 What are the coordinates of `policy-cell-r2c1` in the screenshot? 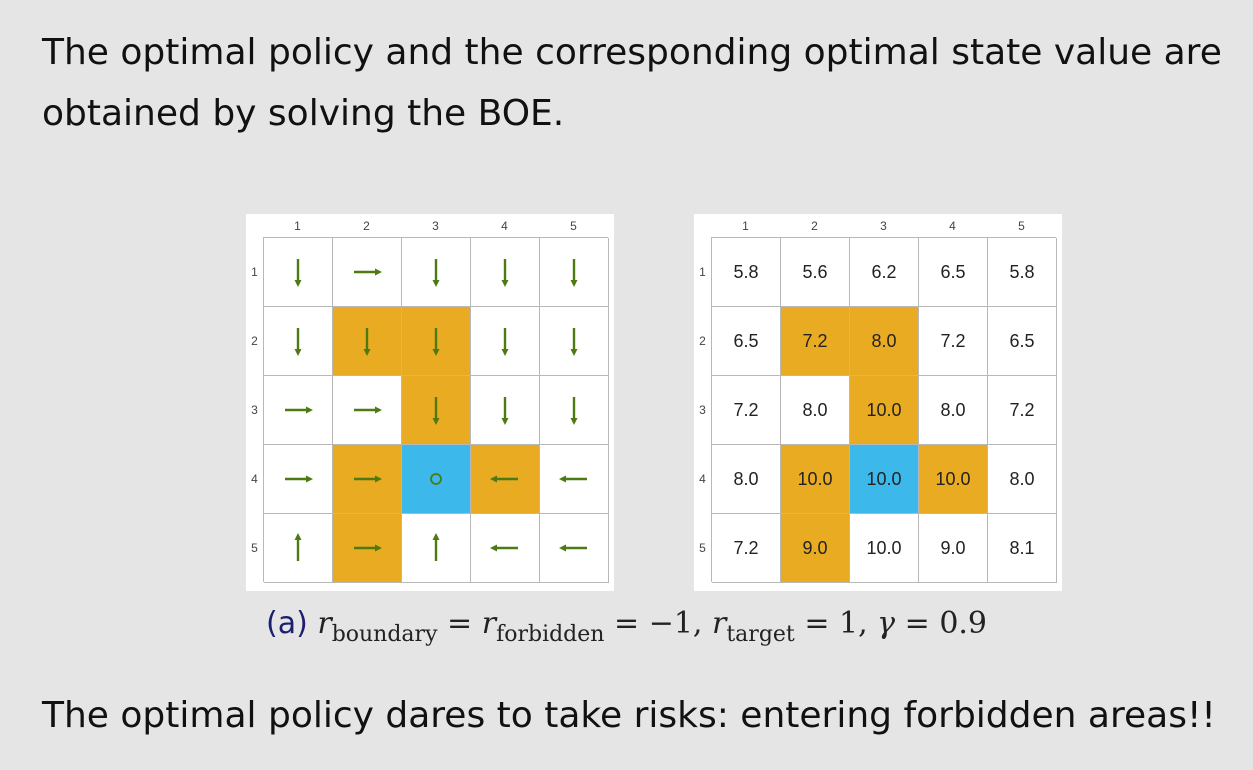 It's located at (298, 341).